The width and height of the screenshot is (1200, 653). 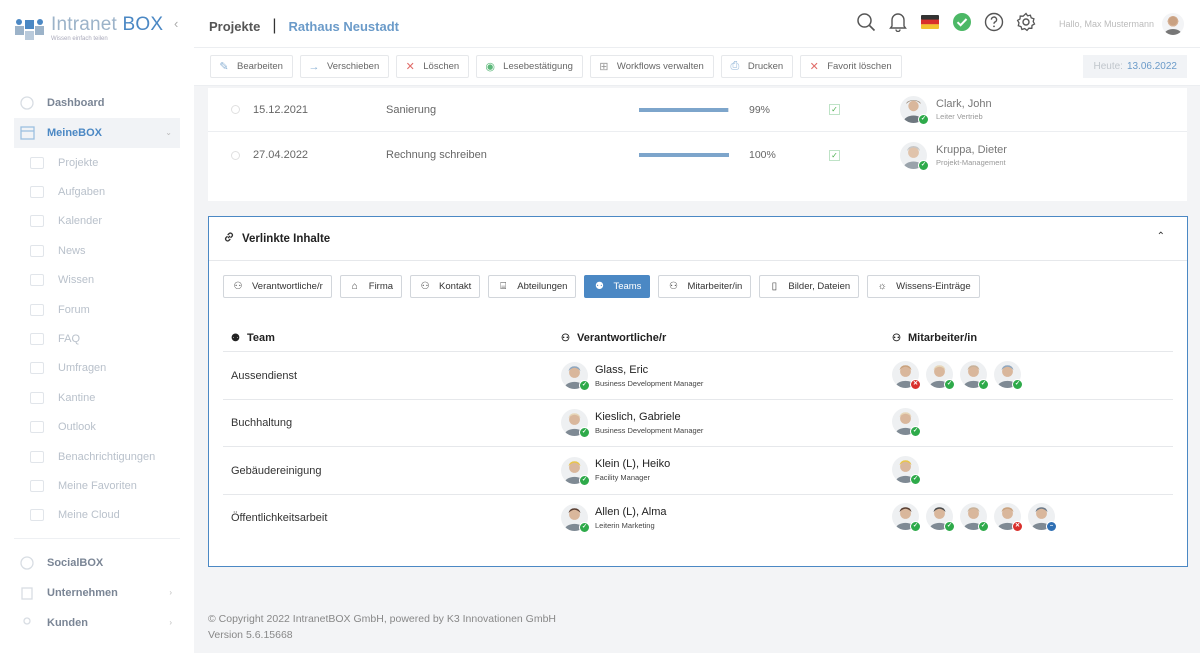 I want to click on tab-abteilungen: ⌸ Abteilungen, so click(x=532, y=286).